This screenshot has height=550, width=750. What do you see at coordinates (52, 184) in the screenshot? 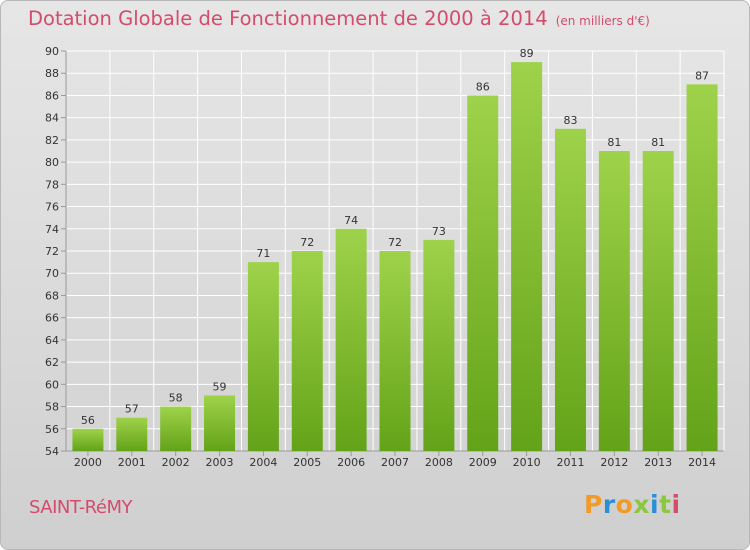
I see `y-tick-label: 78` at bounding box center [52, 184].